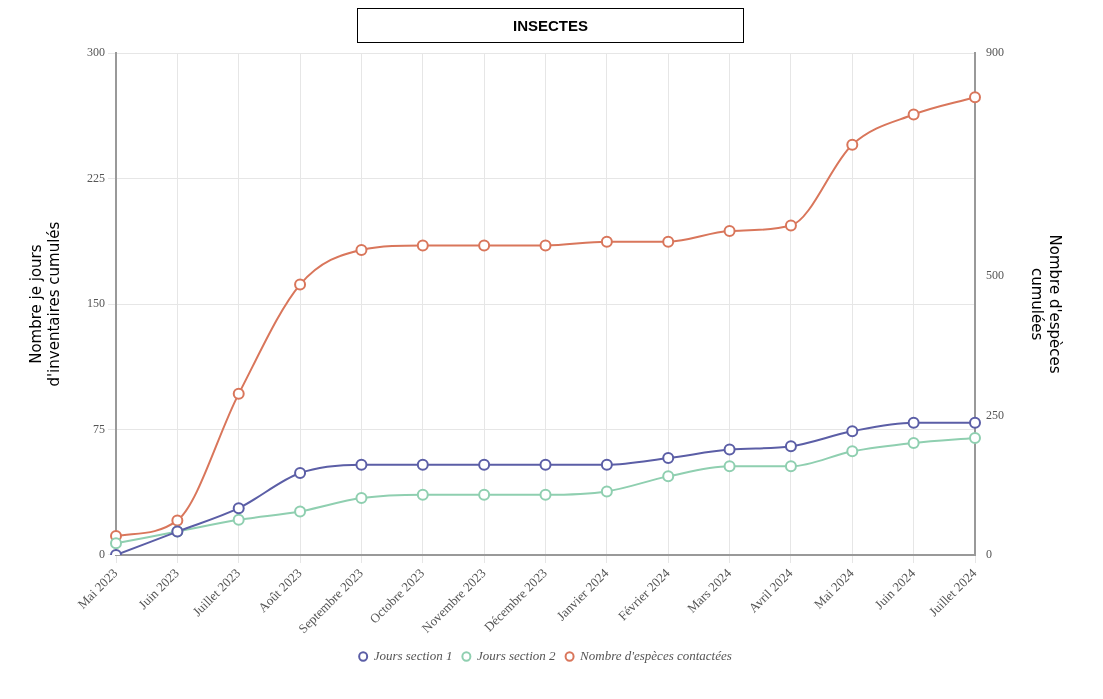  Describe the element at coordinates (995, 52) in the screenshot. I see `y2-tick-label: 900` at that location.